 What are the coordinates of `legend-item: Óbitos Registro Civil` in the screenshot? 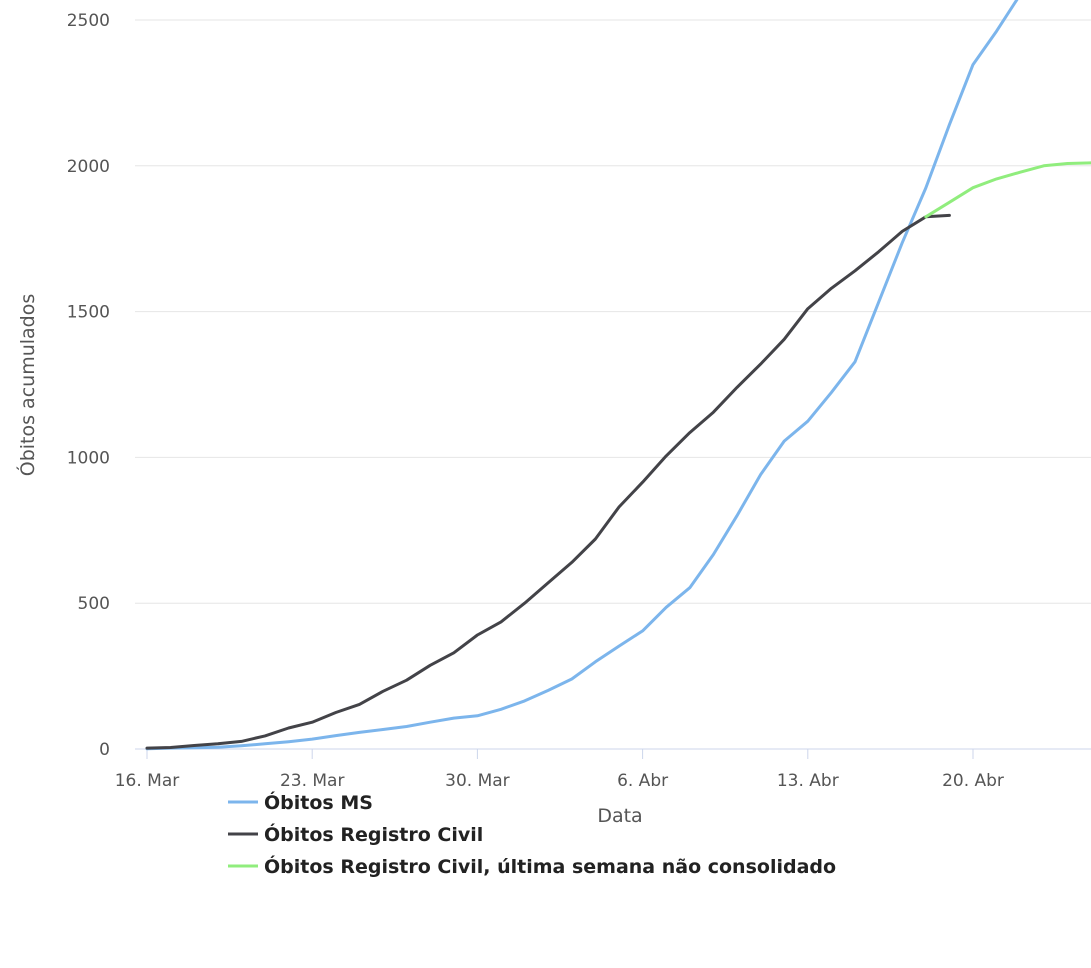 It's located at (355, 834).